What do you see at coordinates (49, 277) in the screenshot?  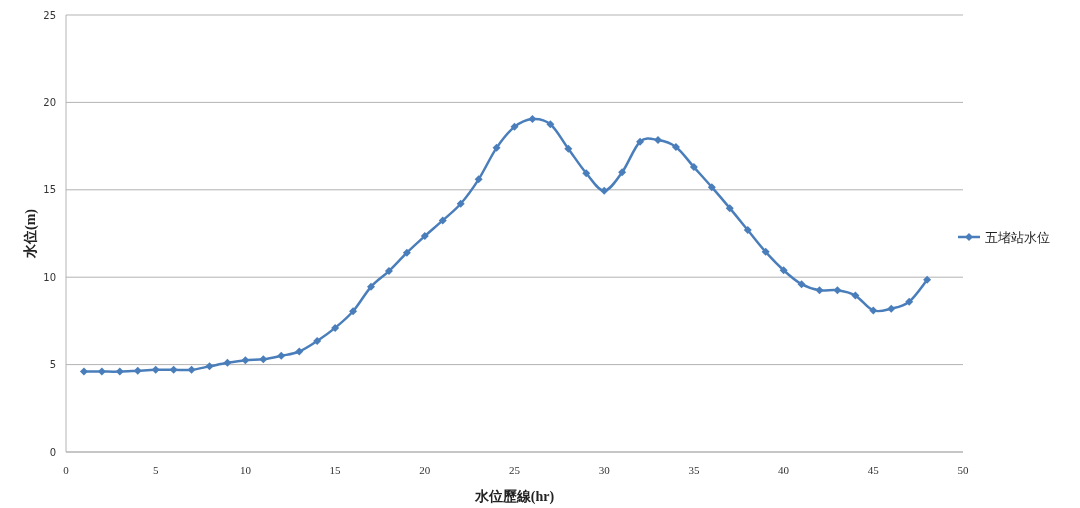 I see `y-tick-label: 10` at bounding box center [49, 277].